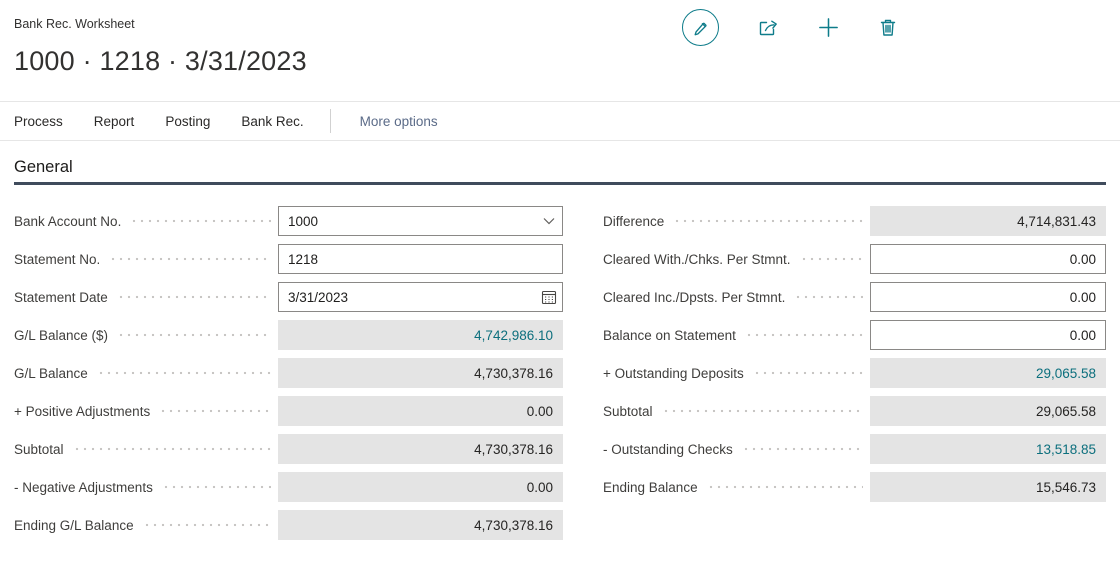  I want to click on gl-balance-field: 4,730,378.16, so click(420, 373).